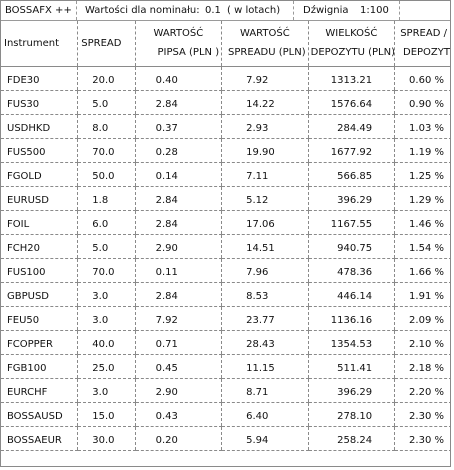 This screenshot has height=470, width=454. Describe the element at coordinates (39, 342) in the screenshot. I see `cell-instrument: FCOPPER` at that location.